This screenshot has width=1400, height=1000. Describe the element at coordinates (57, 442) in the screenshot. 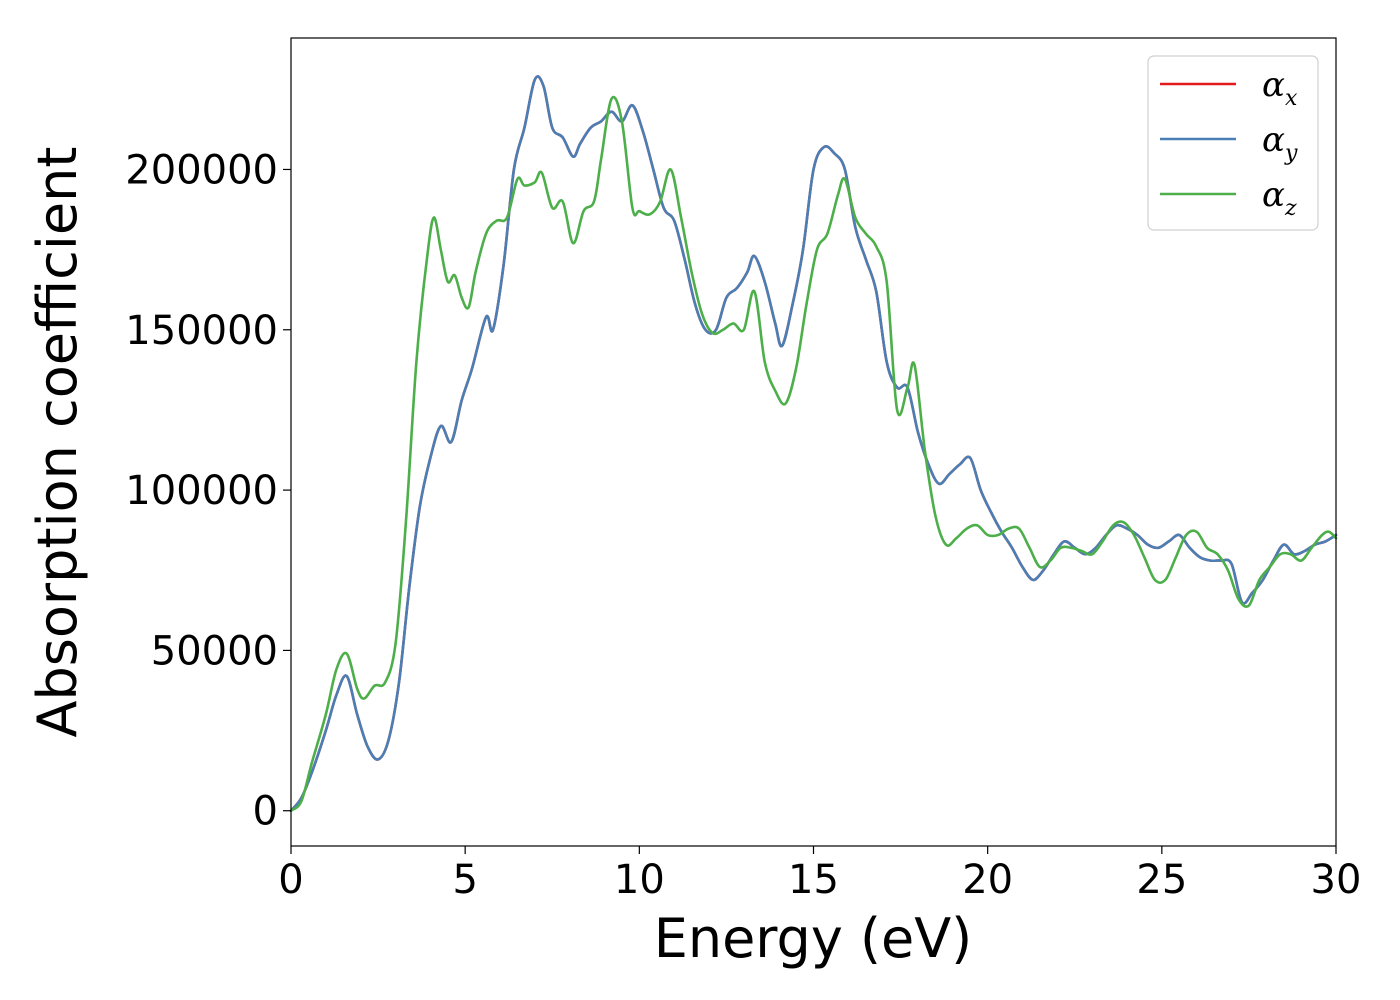

I see `y-axis-title: Absorption coefficient` at that location.